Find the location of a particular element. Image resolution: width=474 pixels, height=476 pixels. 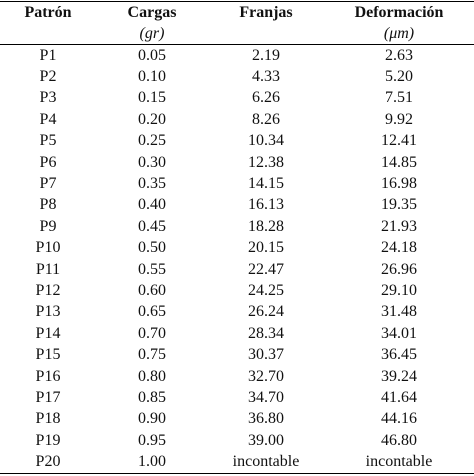

table-cell: P3 is located at coordinates (48, 98).